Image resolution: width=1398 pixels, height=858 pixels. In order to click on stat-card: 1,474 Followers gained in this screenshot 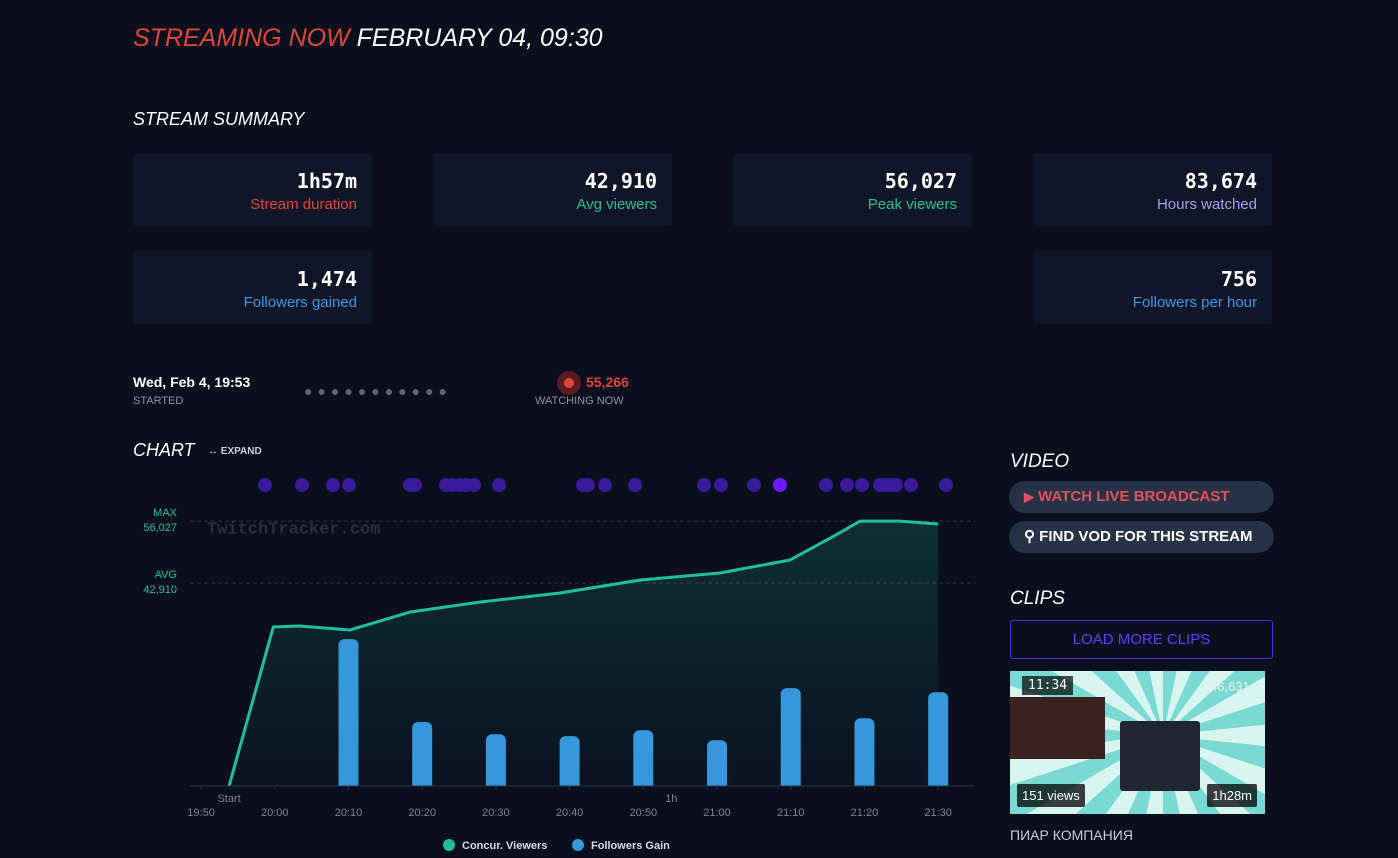, I will do `click(252, 287)`.